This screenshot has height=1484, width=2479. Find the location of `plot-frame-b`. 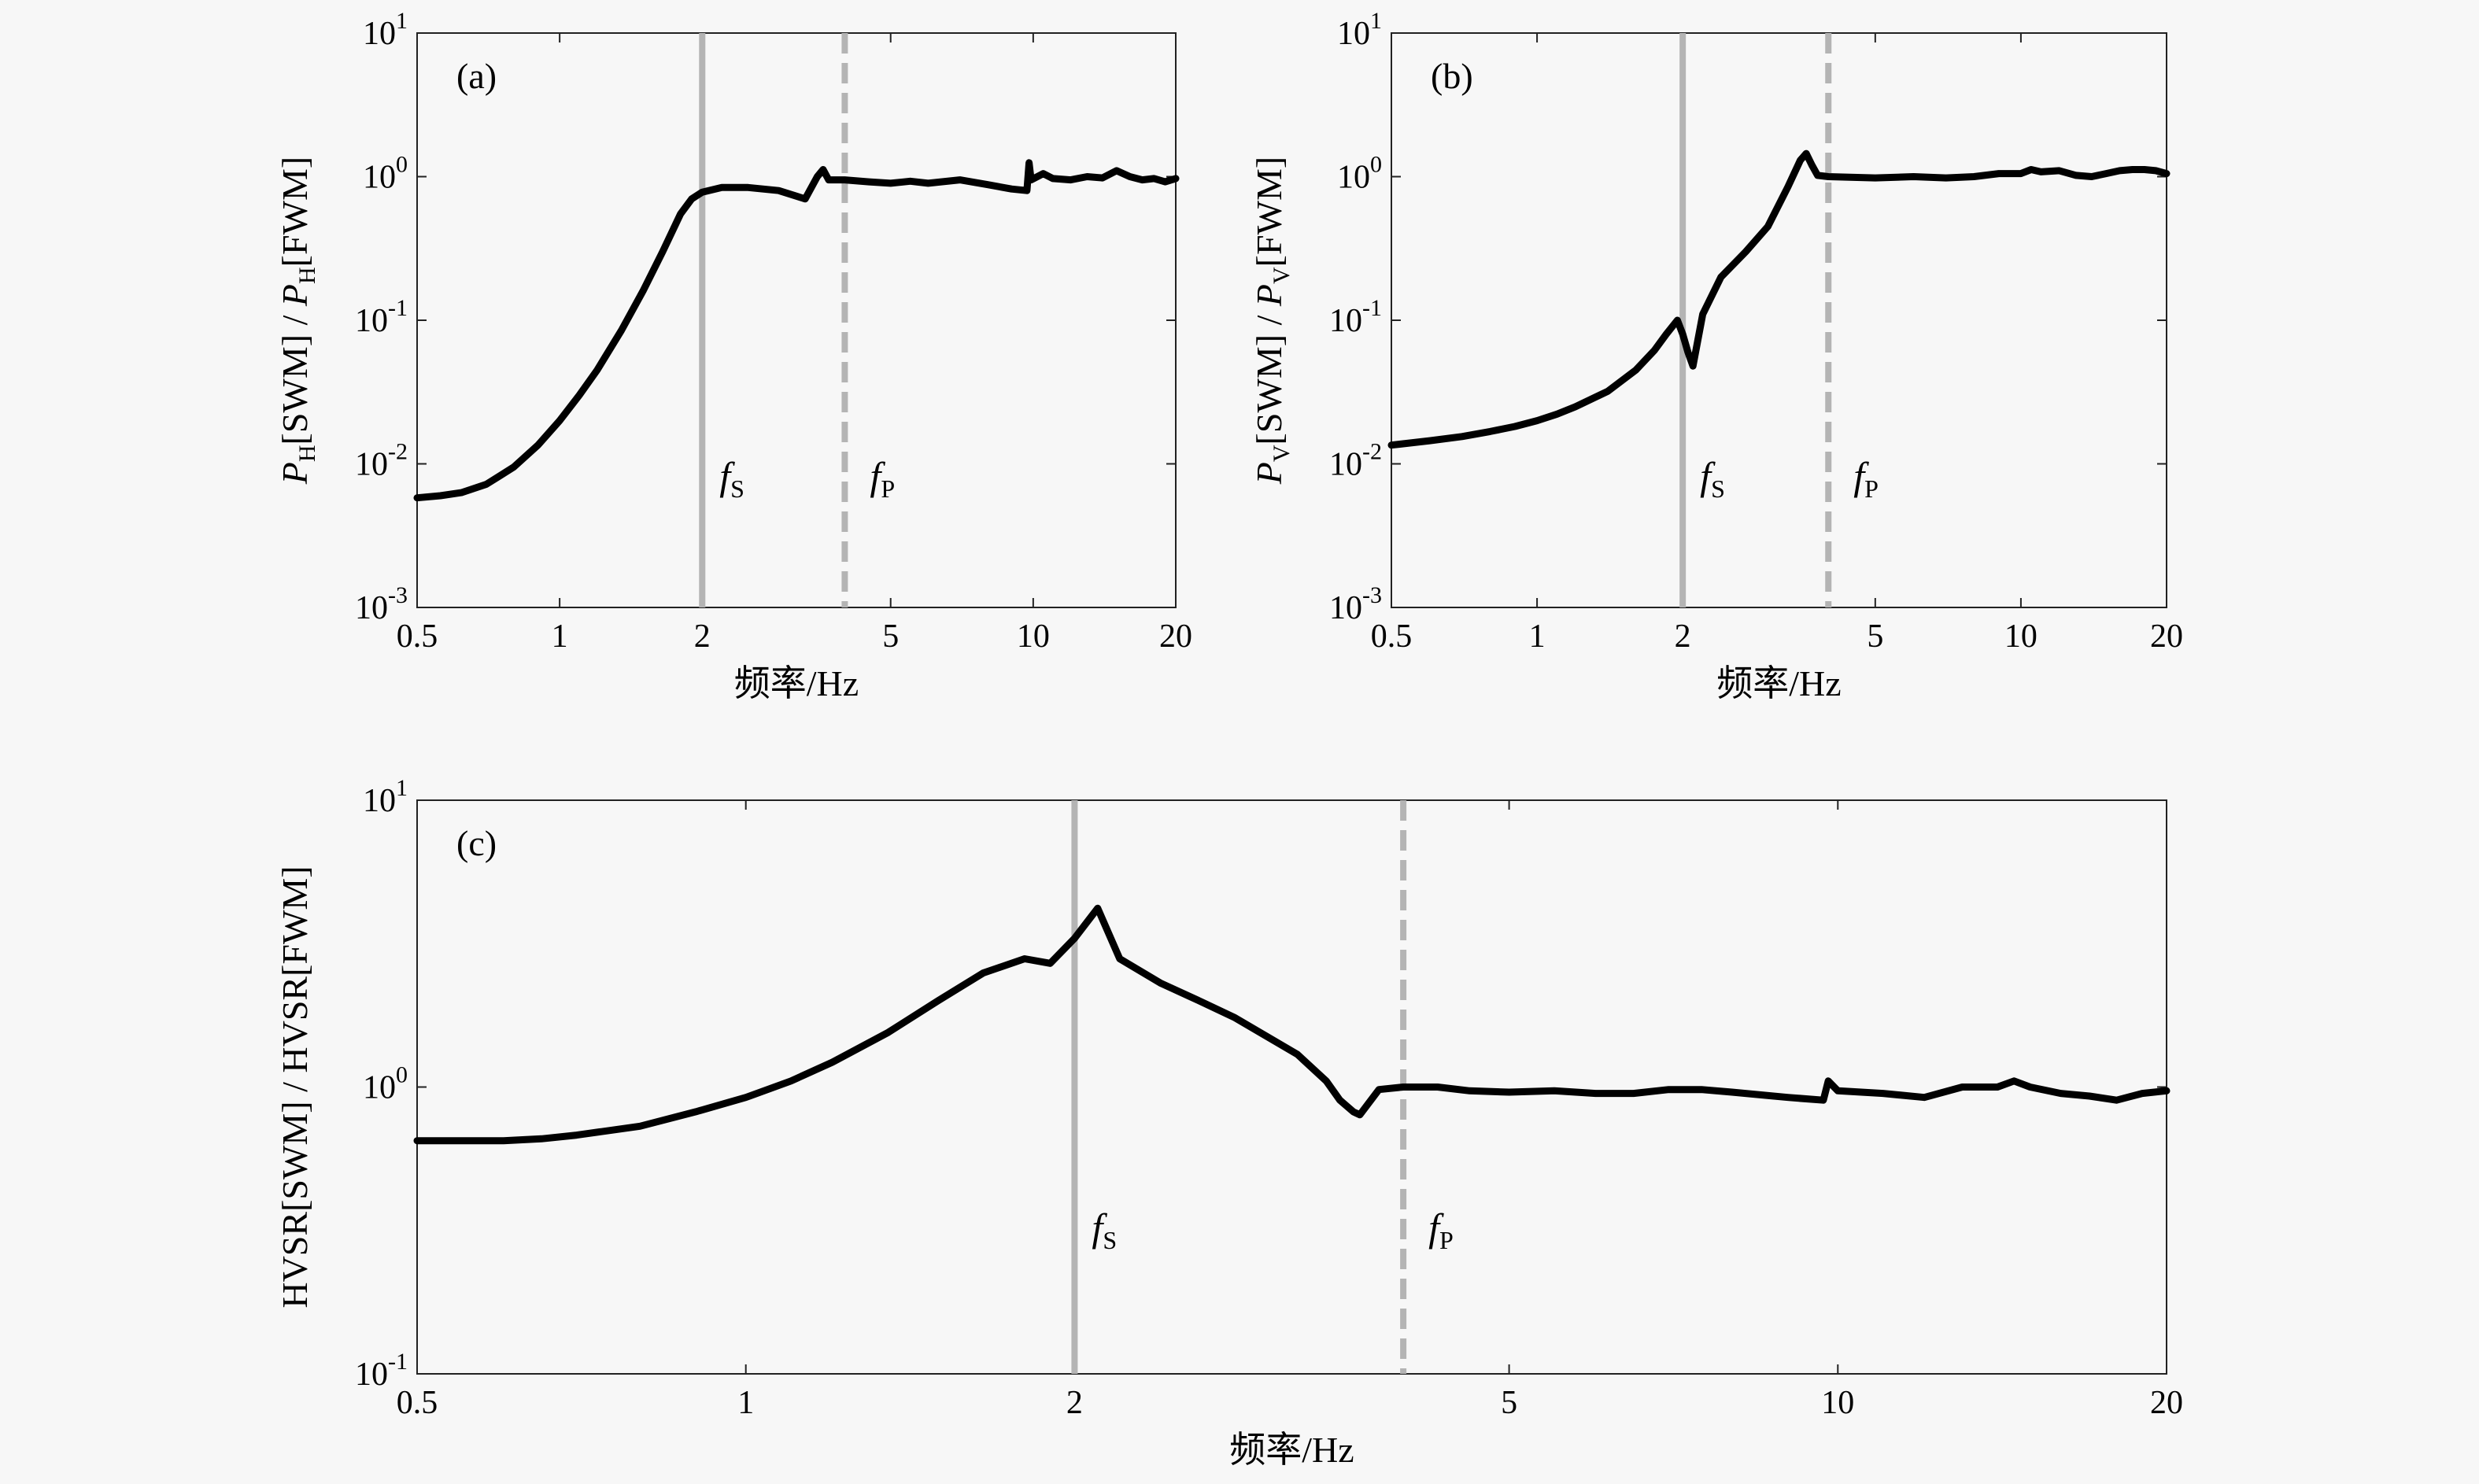

plot-frame-b is located at coordinates (1779, 320).